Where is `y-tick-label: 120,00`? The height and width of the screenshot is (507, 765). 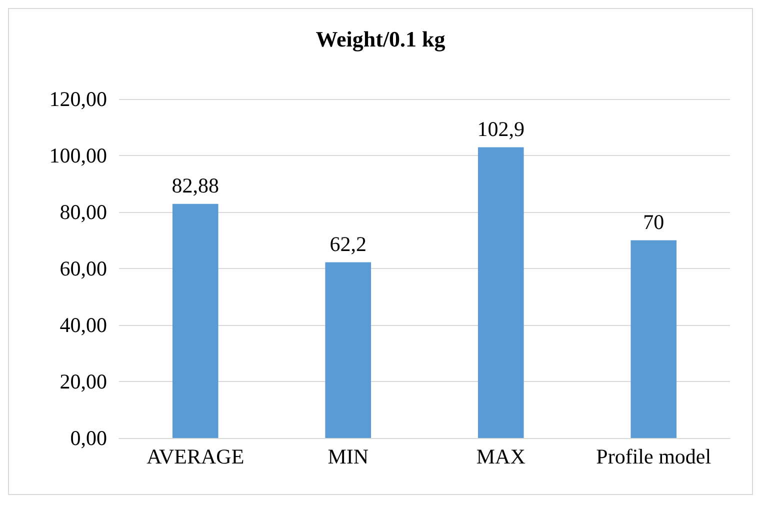 y-tick-label: 120,00 is located at coordinates (78, 99).